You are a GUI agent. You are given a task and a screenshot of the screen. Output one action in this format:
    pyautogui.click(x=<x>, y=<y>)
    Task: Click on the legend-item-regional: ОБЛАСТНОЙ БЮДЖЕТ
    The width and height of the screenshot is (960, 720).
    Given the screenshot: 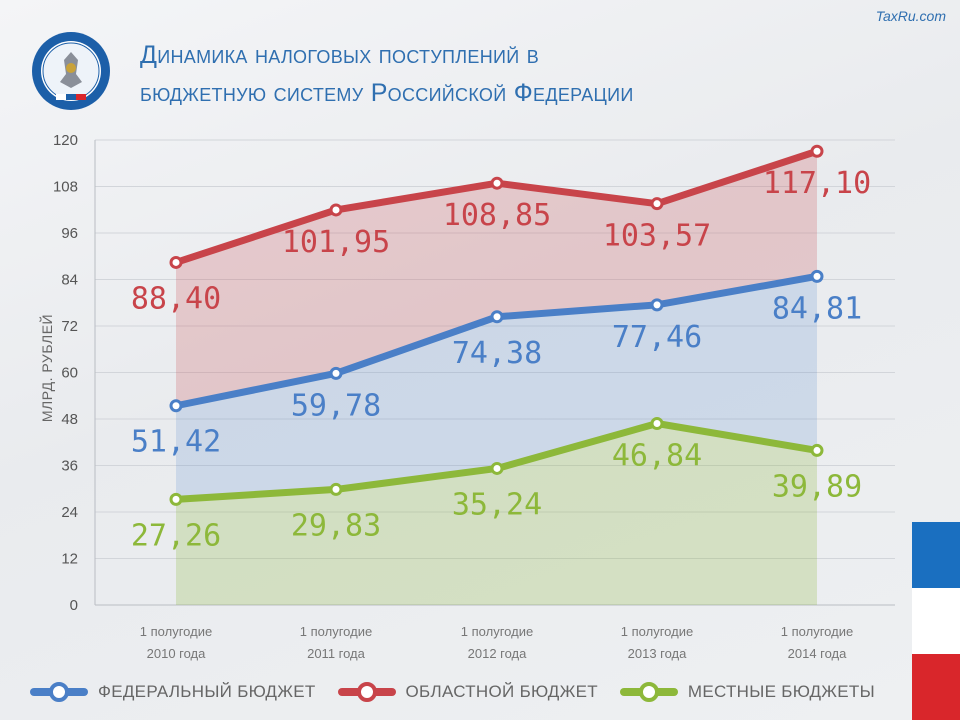 What is the action you would take?
    pyautogui.click(x=467, y=692)
    